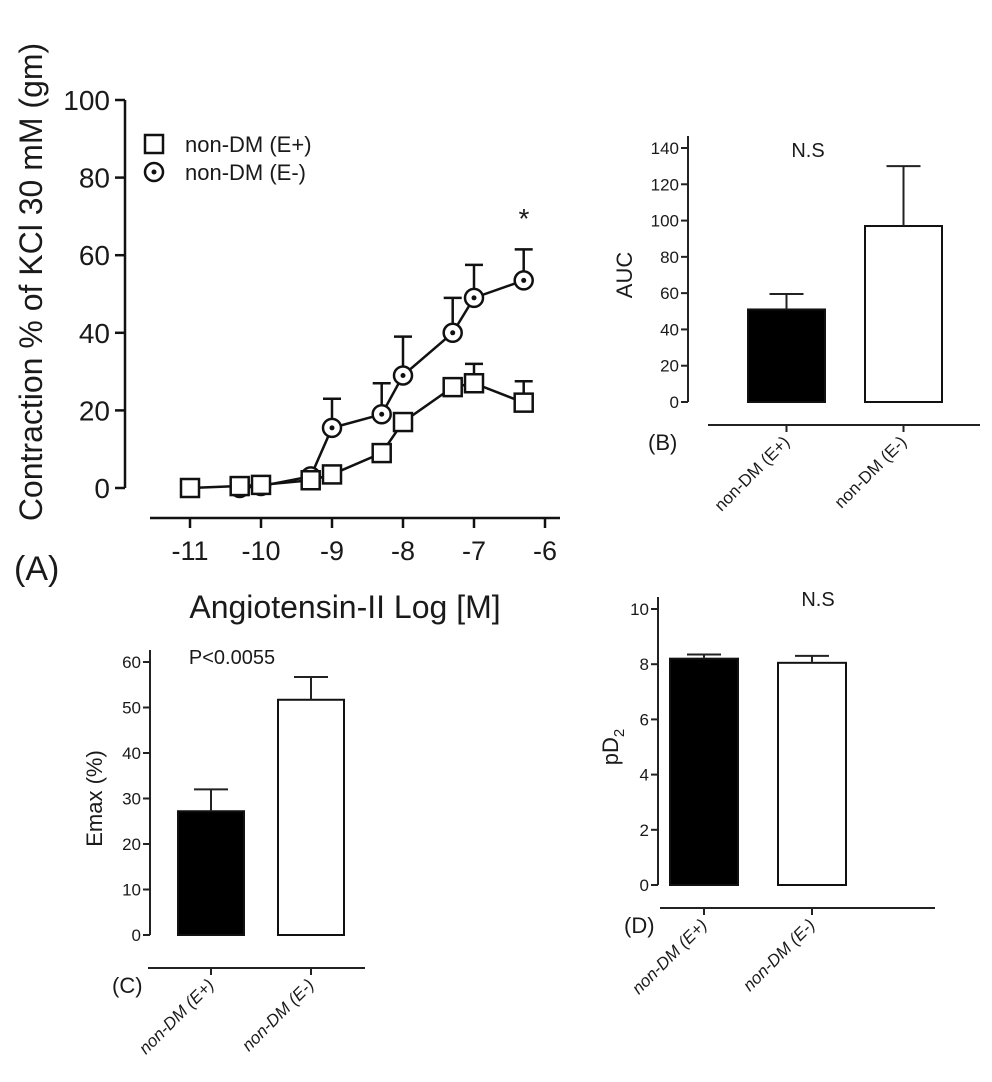 Image resolution: width=992 pixels, height=1082 pixels. What do you see at coordinates (94, 798) in the screenshot?
I see `y-axis-label: Emax (%)` at bounding box center [94, 798].